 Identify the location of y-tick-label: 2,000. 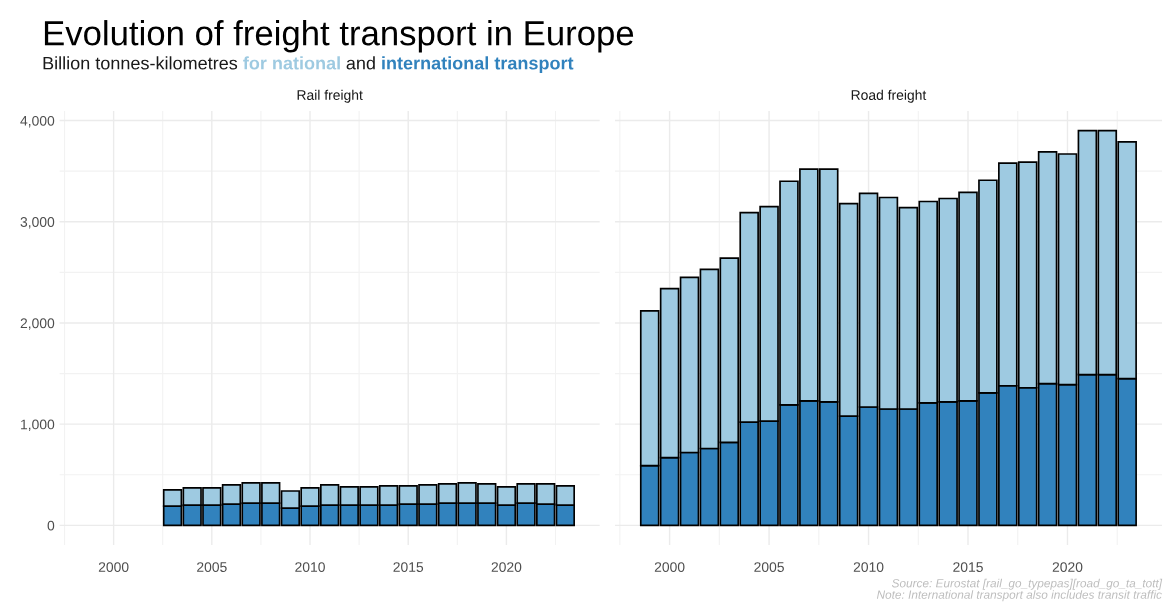
(37, 324).